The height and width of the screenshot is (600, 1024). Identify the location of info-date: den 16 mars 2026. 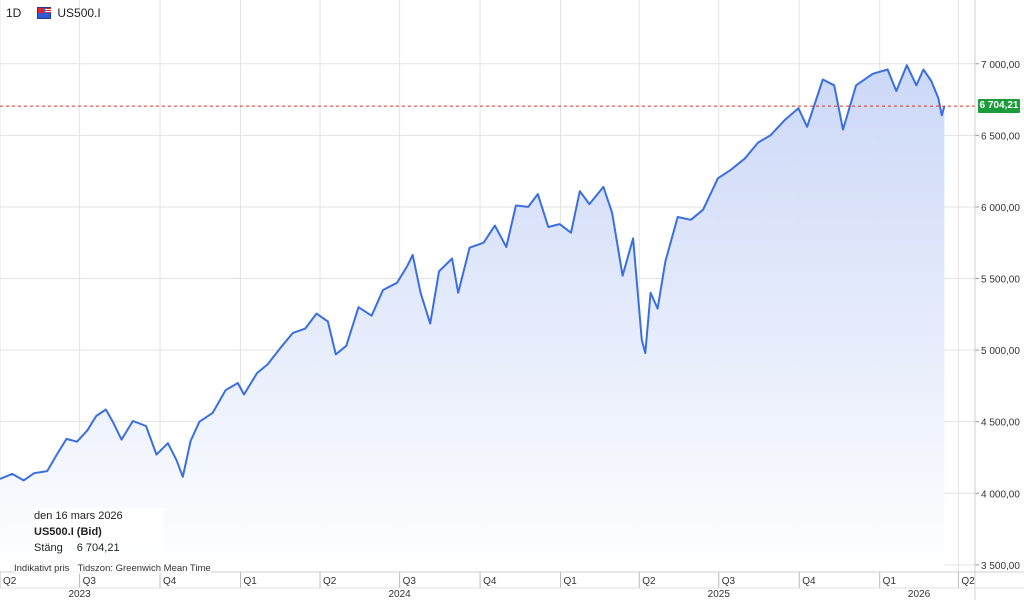
(78, 516).